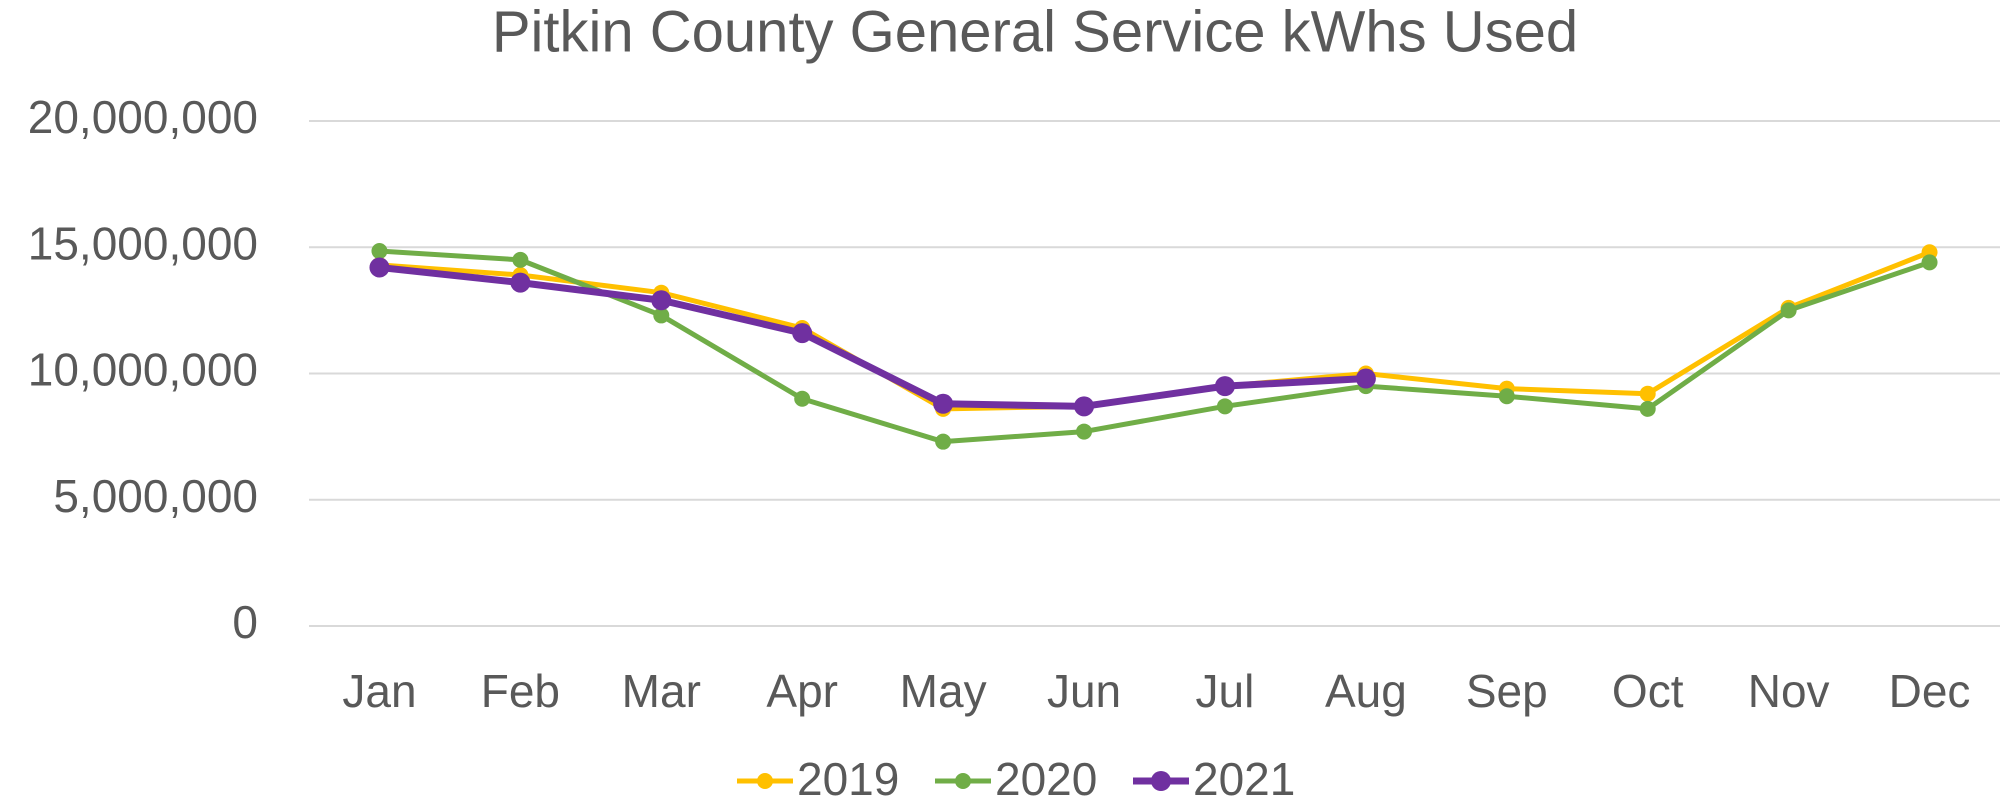  I want to click on y-tick-label: 20,000,000, so click(143, 117).